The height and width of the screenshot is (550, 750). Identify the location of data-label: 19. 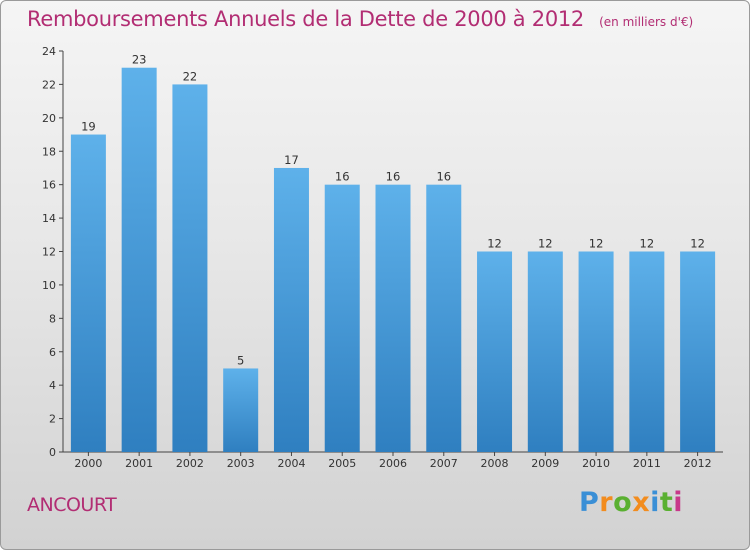
(88, 127).